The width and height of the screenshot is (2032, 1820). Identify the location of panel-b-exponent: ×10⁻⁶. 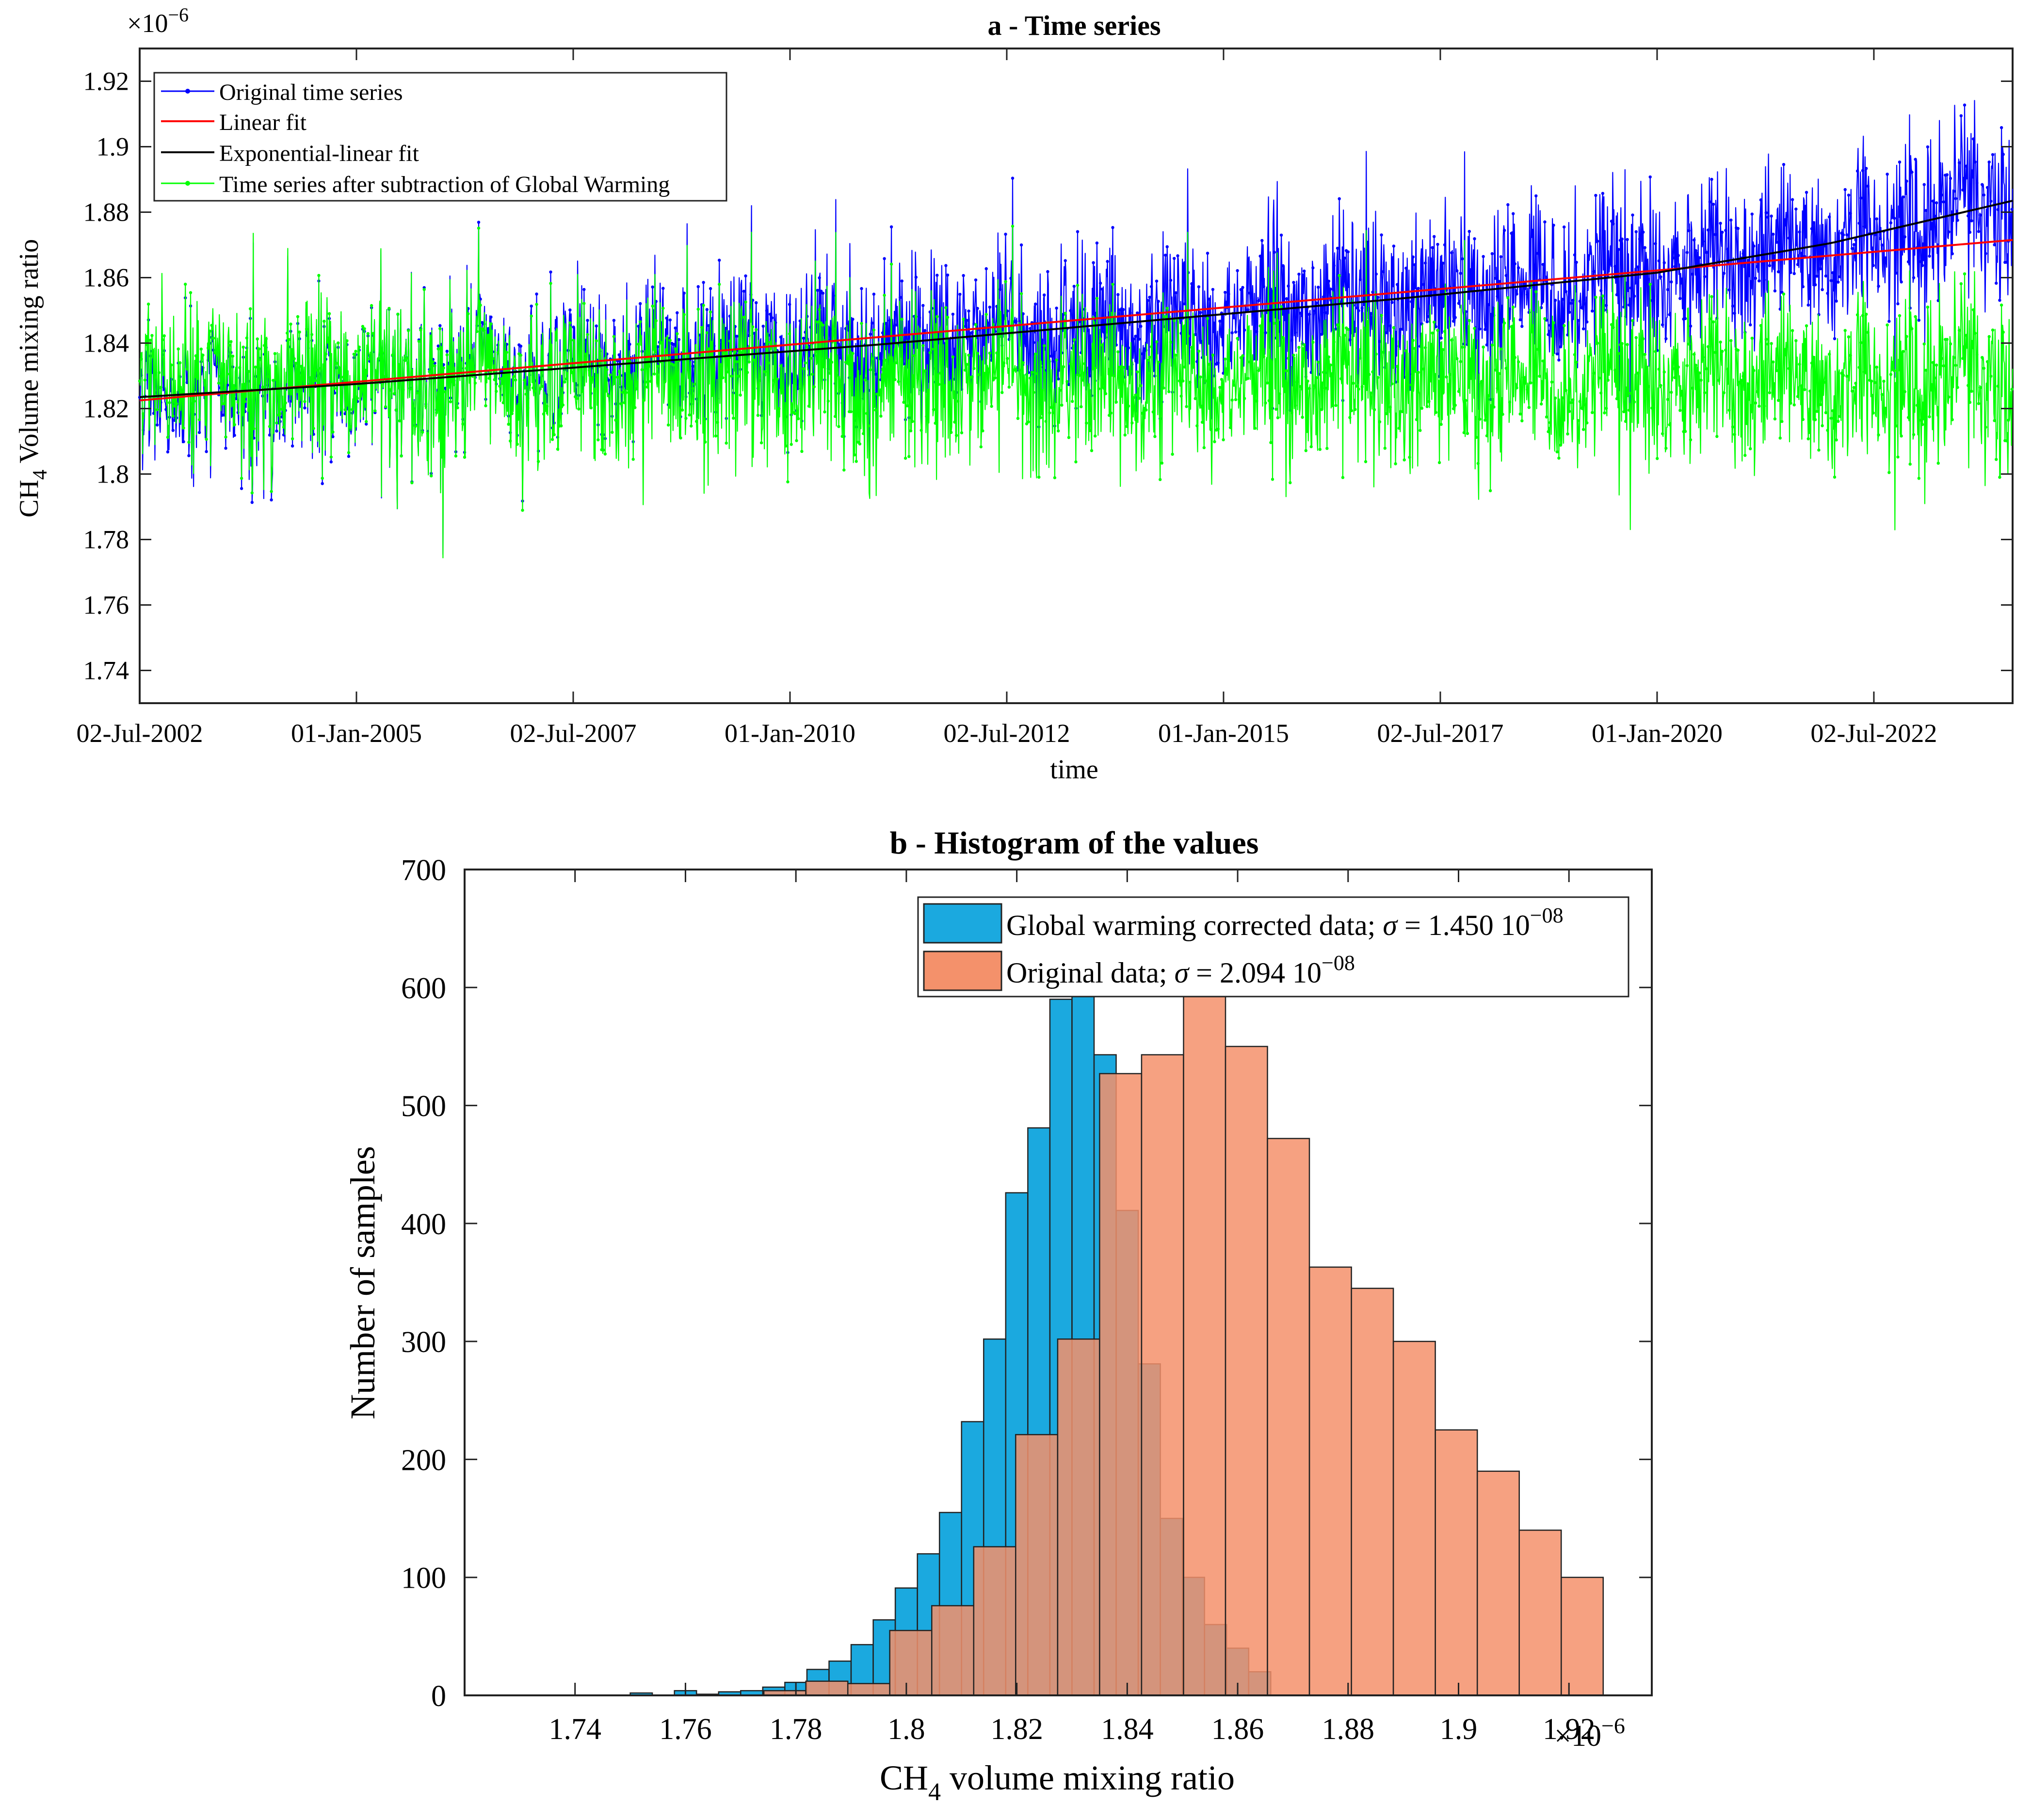
(1589, 1733).